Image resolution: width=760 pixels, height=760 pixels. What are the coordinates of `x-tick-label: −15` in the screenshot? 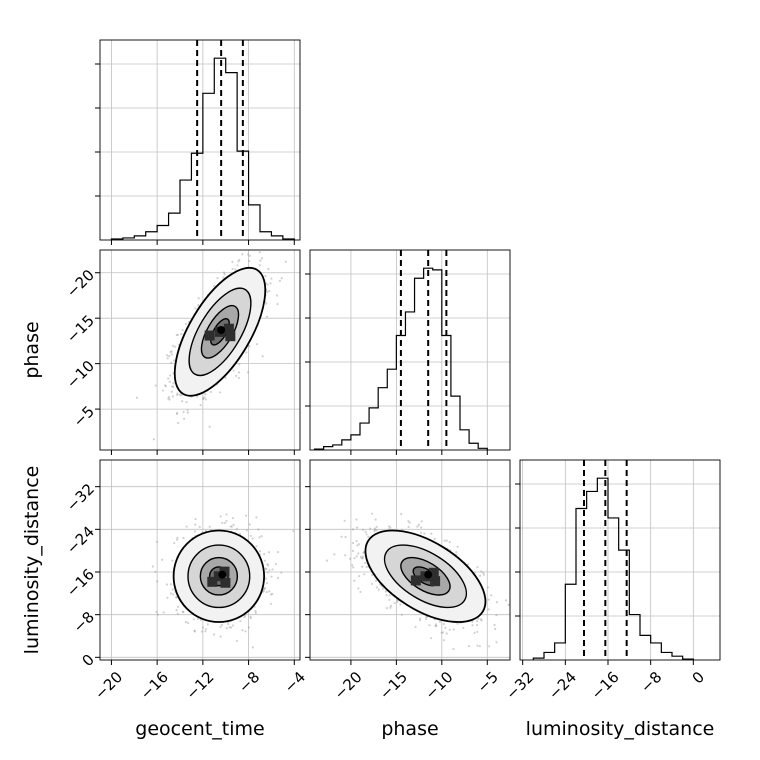 It's located at (393, 685).